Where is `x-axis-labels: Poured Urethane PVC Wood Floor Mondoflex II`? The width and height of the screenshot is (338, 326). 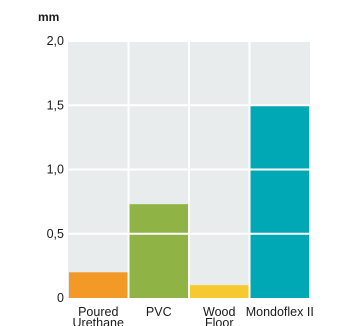 x-axis-labels: Poured Urethane PVC Wood Floor Mondoflex II is located at coordinates (193, 315).